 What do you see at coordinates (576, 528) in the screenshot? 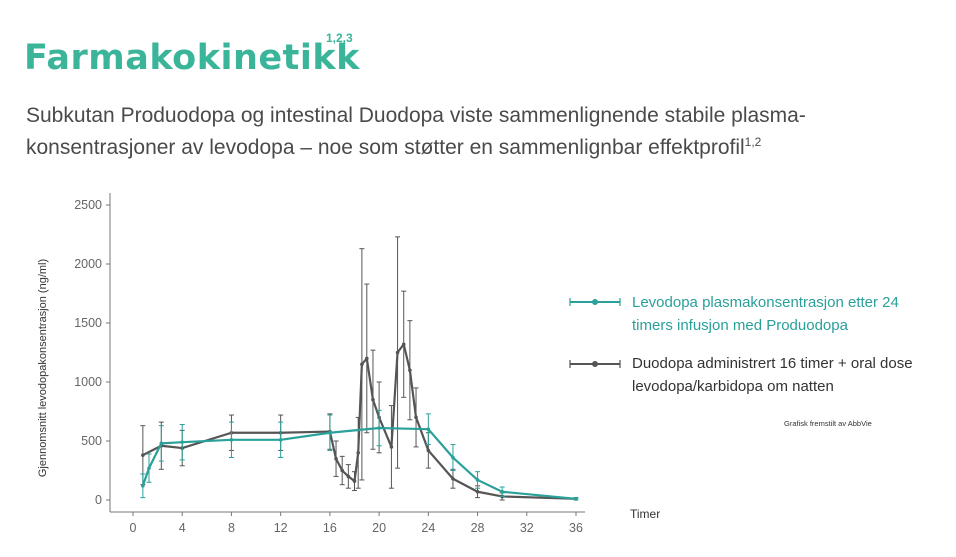
I see `x-tick-label: 36` at bounding box center [576, 528].